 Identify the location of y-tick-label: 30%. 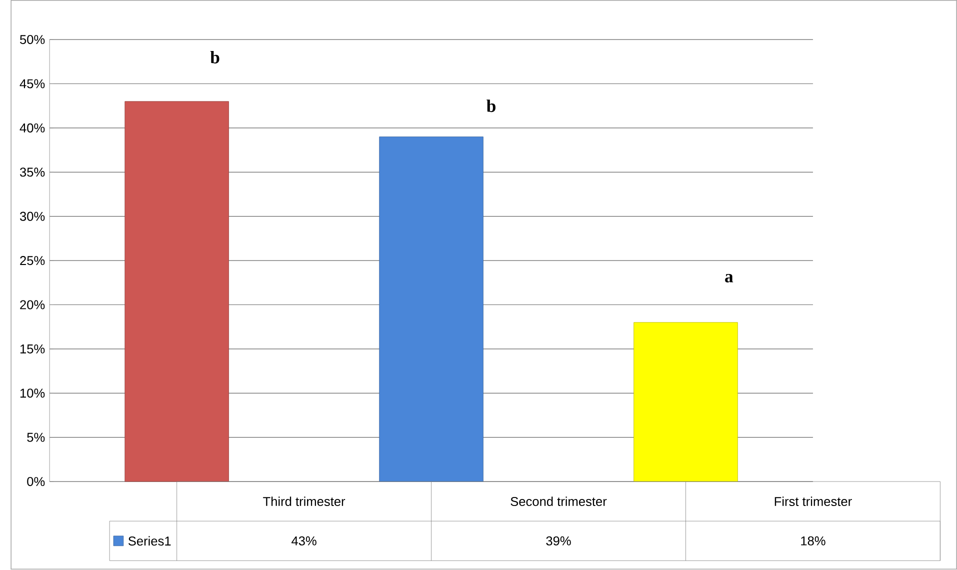
(32, 217).